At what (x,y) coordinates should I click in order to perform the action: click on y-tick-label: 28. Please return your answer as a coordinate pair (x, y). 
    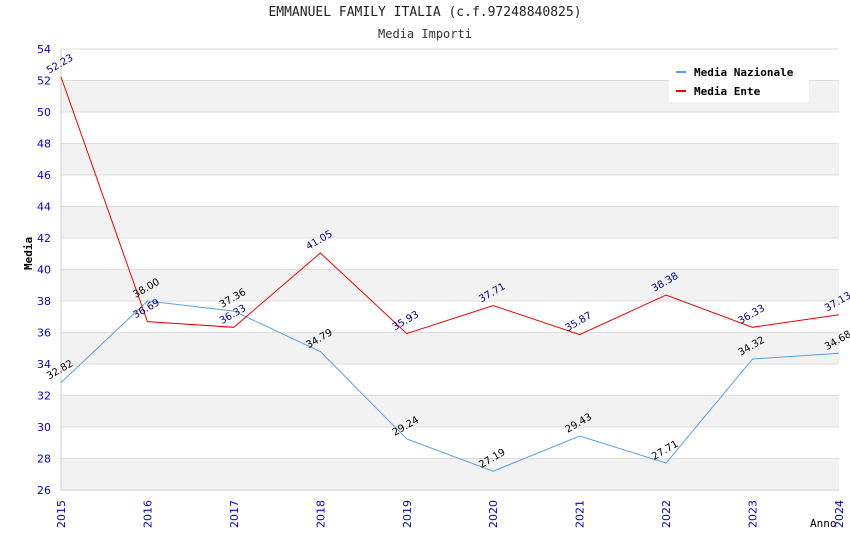
    Looking at the image, I should click on (44, 459).